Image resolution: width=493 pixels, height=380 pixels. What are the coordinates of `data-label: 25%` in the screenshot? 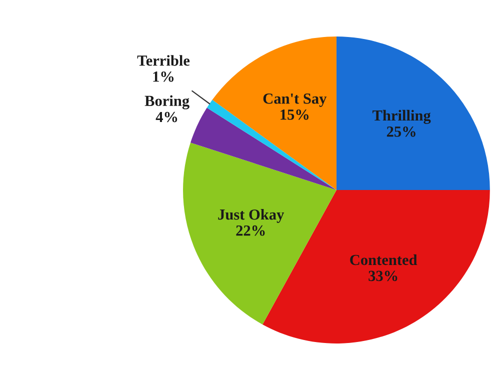 It's located at (401, 131).